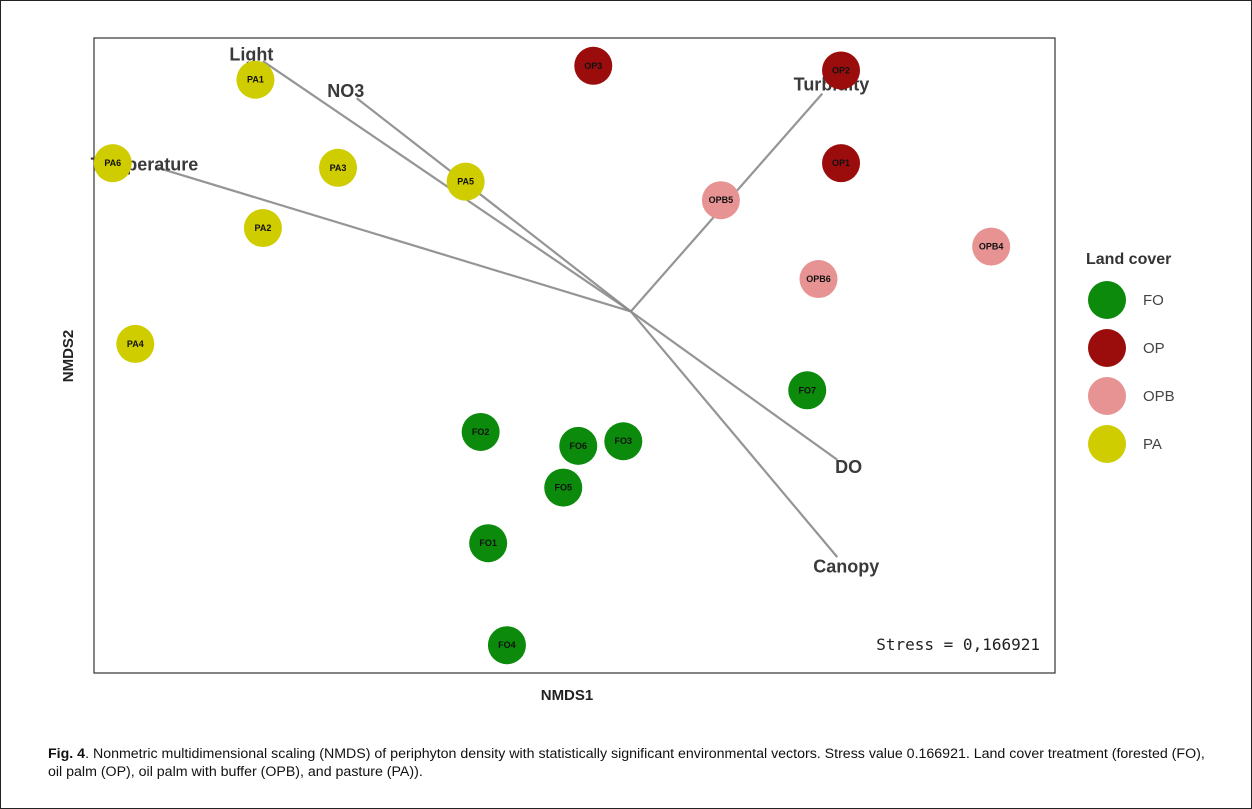  Describe the element at coordinates (567, 695) in the screenshot. I see `x-axis-title: NMDS1` at that location.